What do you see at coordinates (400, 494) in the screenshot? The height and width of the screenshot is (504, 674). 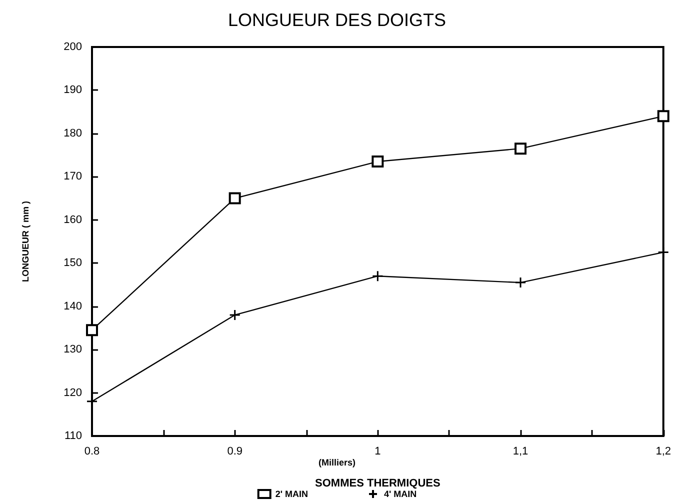 I see `legend-label: 4' MAIN` at bounding box center [400, 494].